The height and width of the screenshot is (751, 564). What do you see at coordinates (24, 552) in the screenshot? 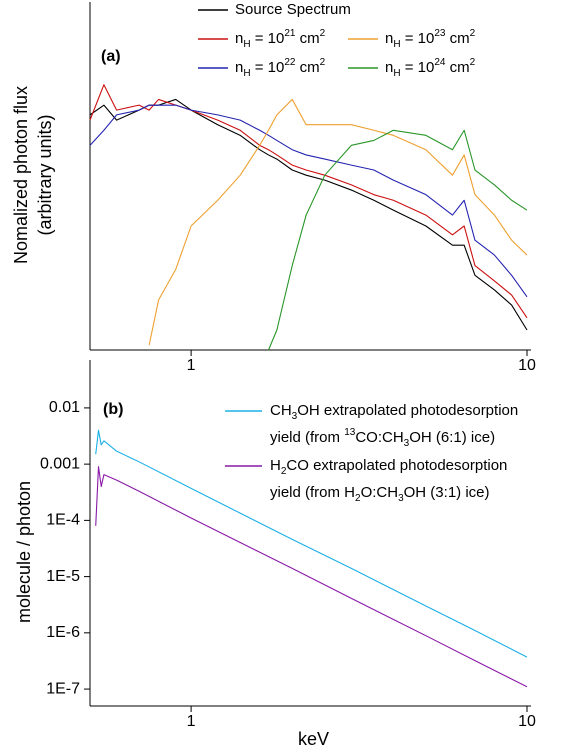
I see `y-axis-label: molecule / photon` at bounding box center [24, 552].